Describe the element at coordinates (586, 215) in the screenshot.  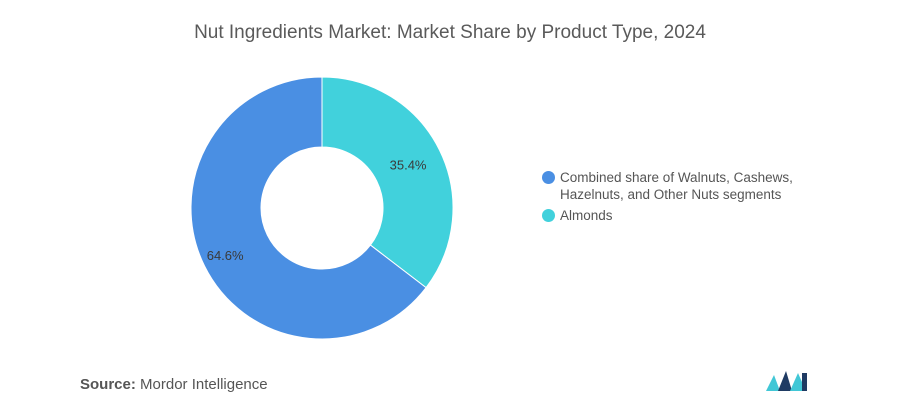
I see `legend-label-almonds: Almonds` at that location.